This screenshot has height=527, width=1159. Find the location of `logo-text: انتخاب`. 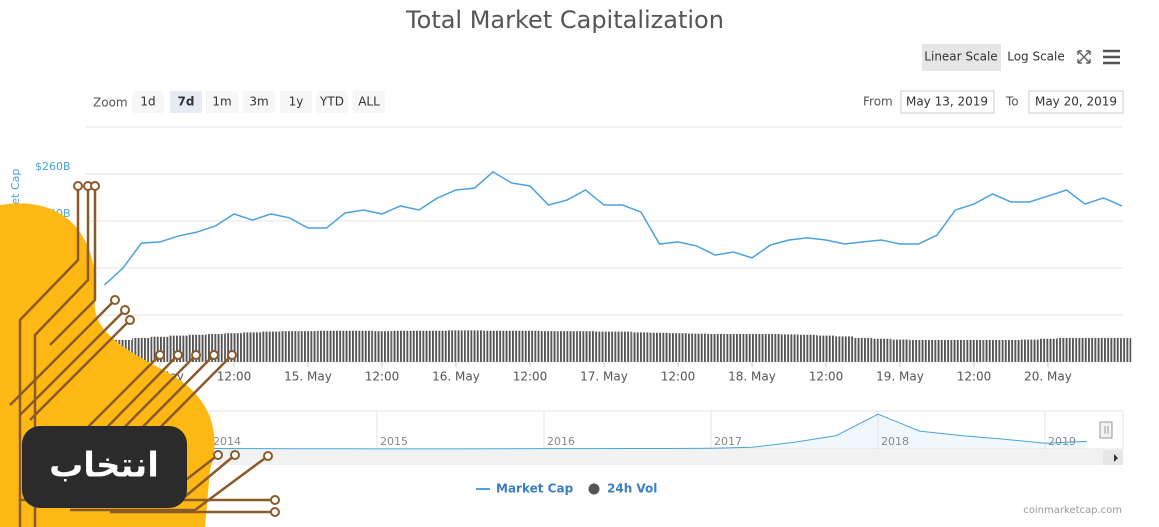

logo-text: انتخاب is located at coordinates (104, 466).